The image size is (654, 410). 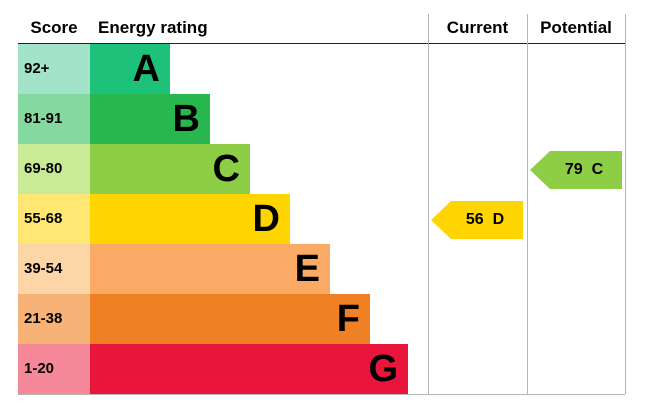 What do you see at coordinates (213, 119) in the screenshot?
I see `band-row-b: 81-91 B` at bounding box center [213, 119].